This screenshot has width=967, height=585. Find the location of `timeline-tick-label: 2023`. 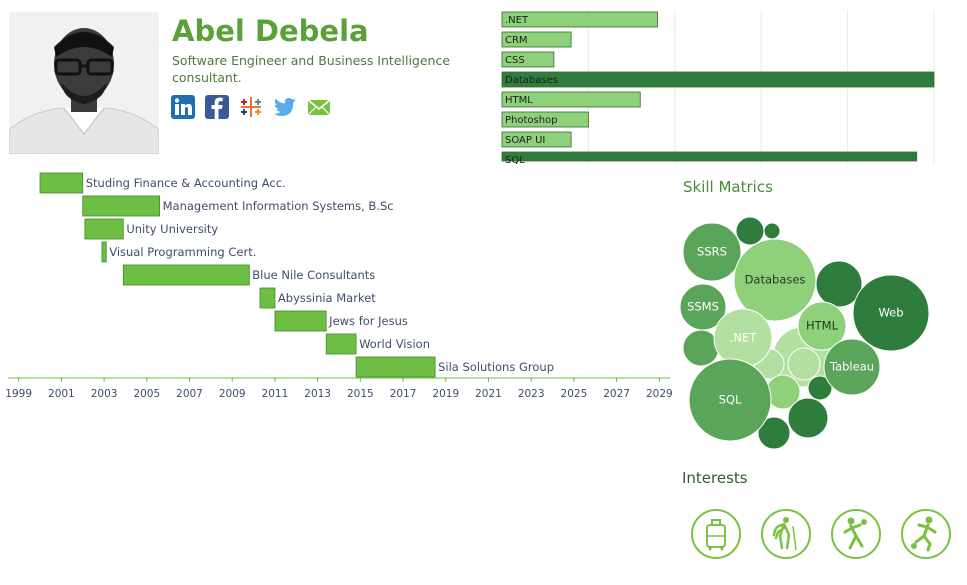

timeline-tick-label: 2023 is located at coordinates (531, 394).